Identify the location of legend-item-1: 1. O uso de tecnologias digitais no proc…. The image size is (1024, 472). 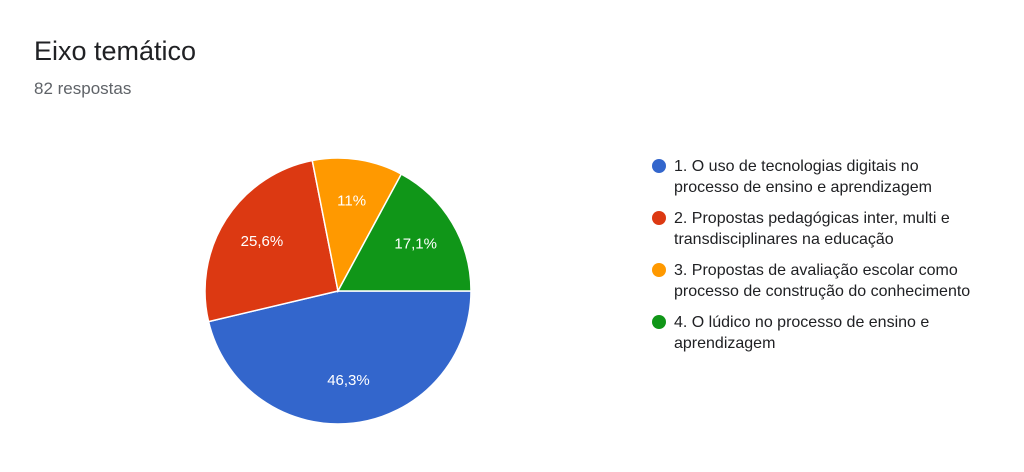
(817, 177).